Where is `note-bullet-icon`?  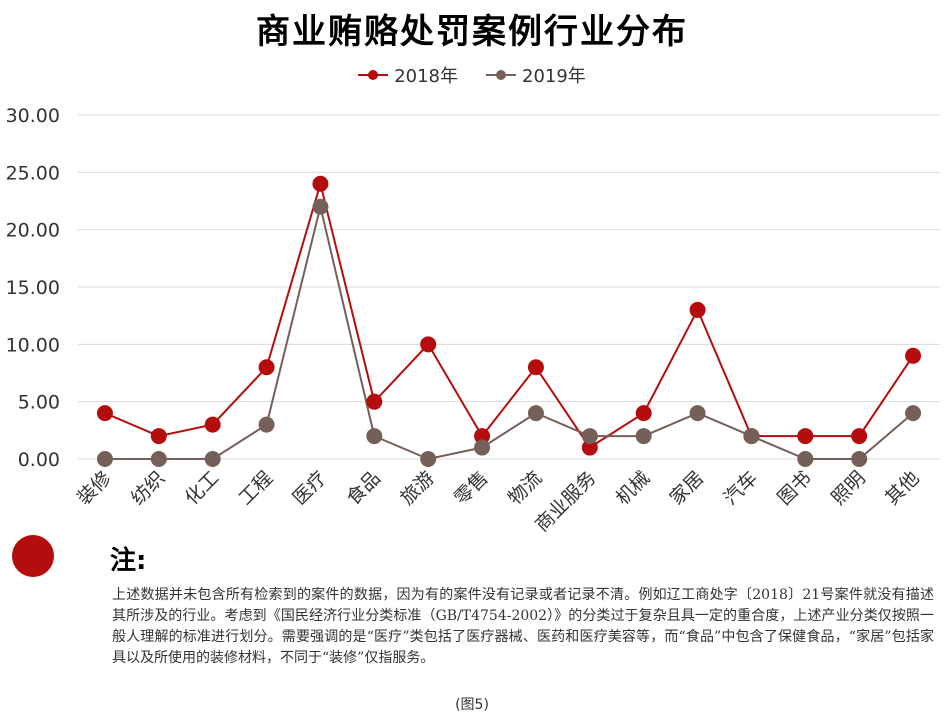
note-bullet-icon is located at coordinates (33, 556).